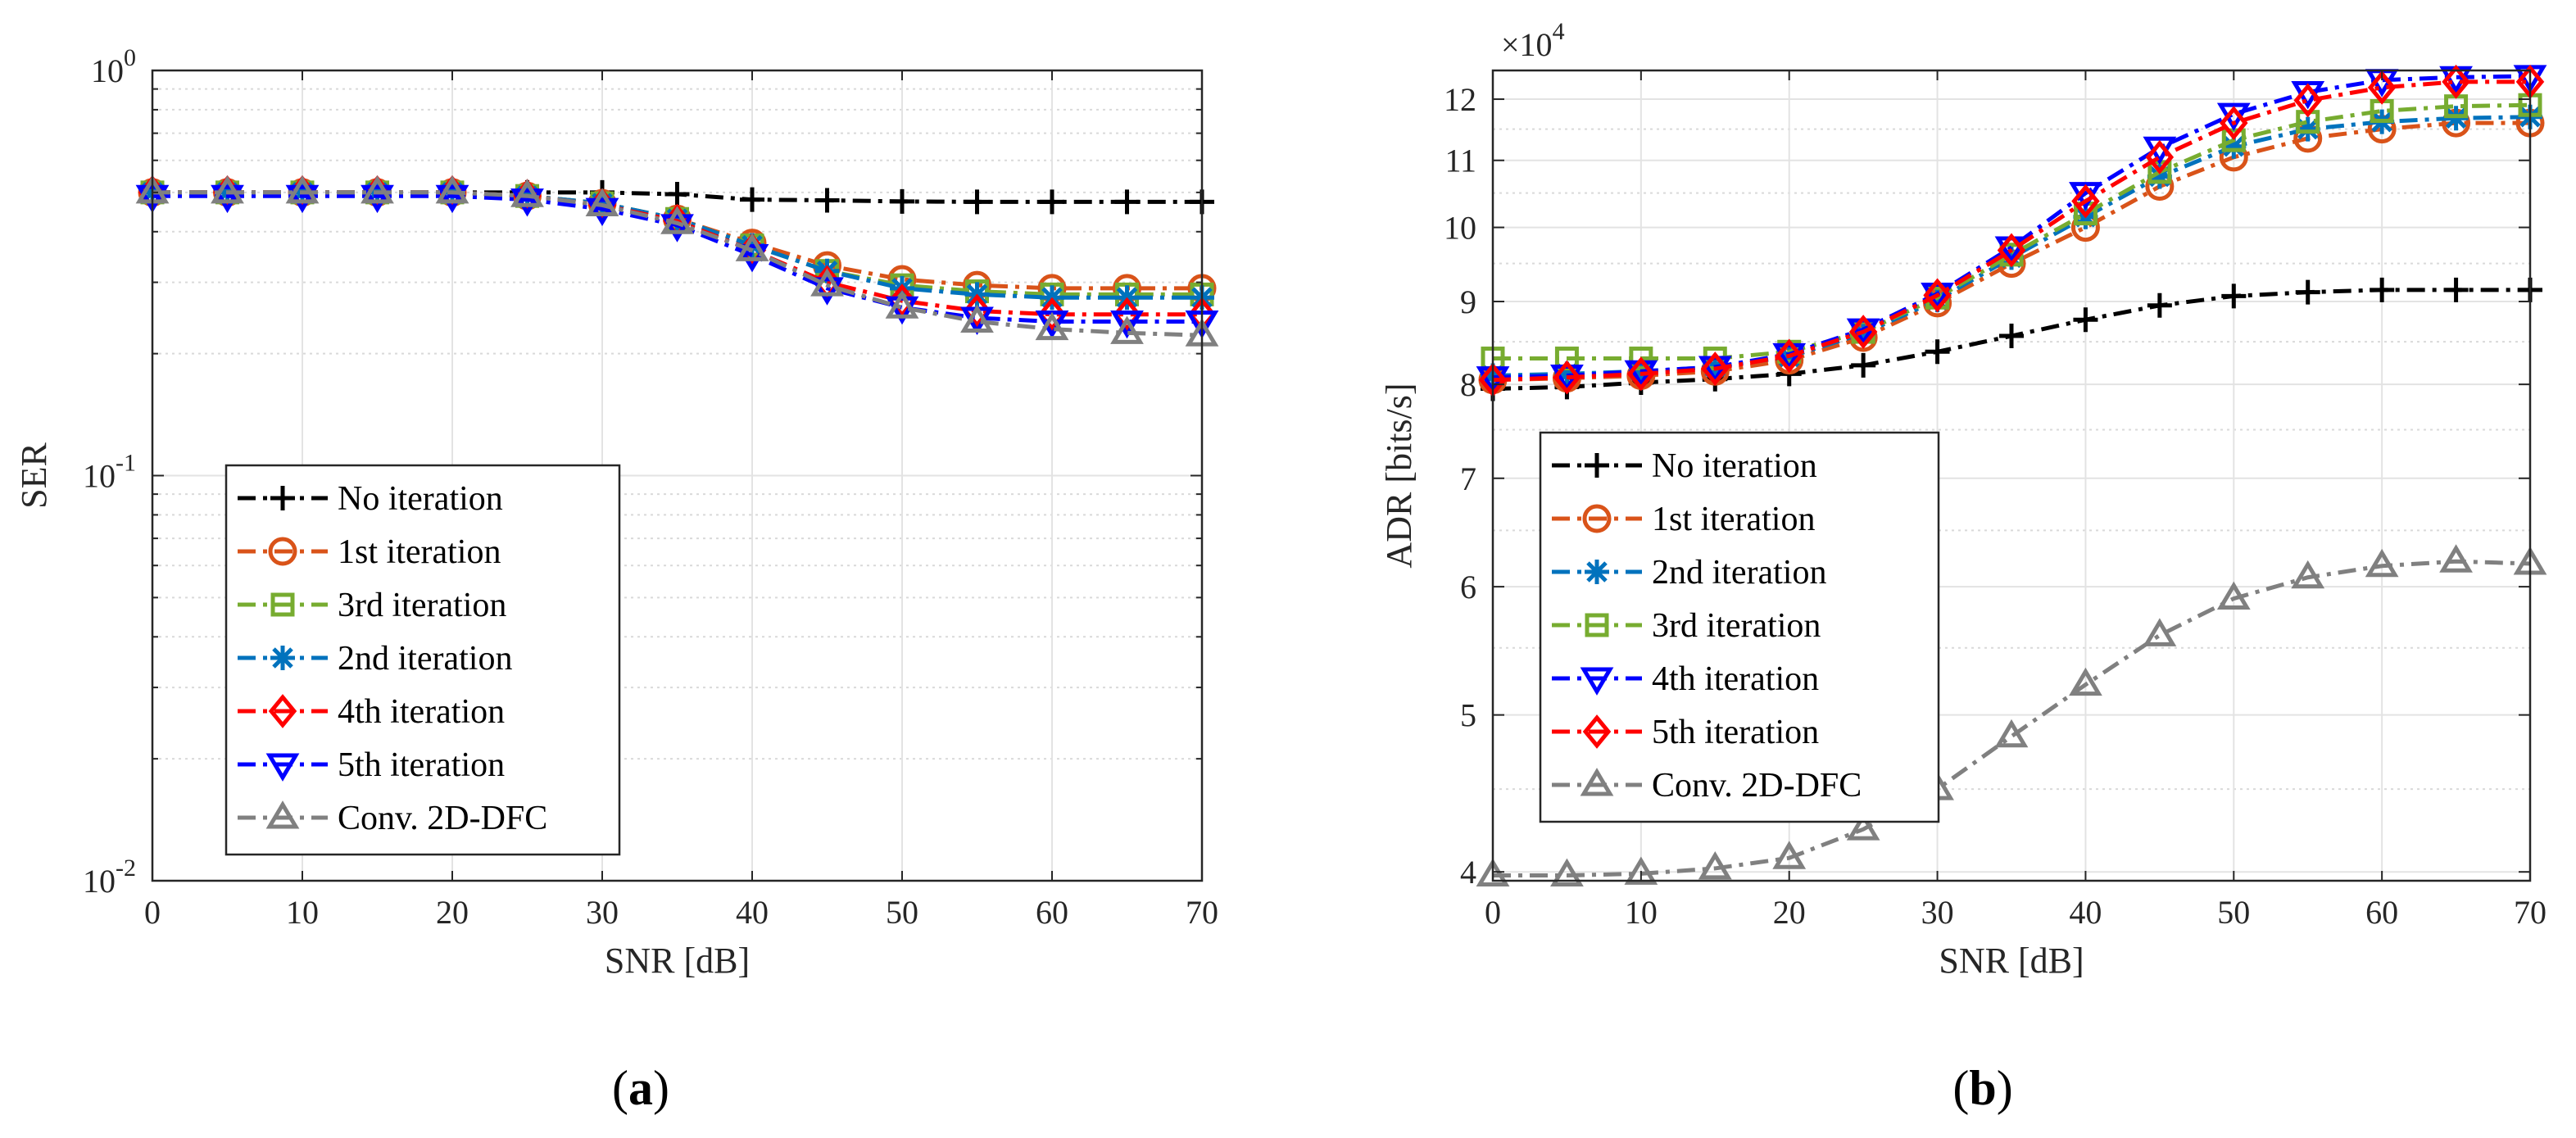 The height and width of the screenshot is (1138, 2576). I want to click on caption-open: (, so click(620, 1088).